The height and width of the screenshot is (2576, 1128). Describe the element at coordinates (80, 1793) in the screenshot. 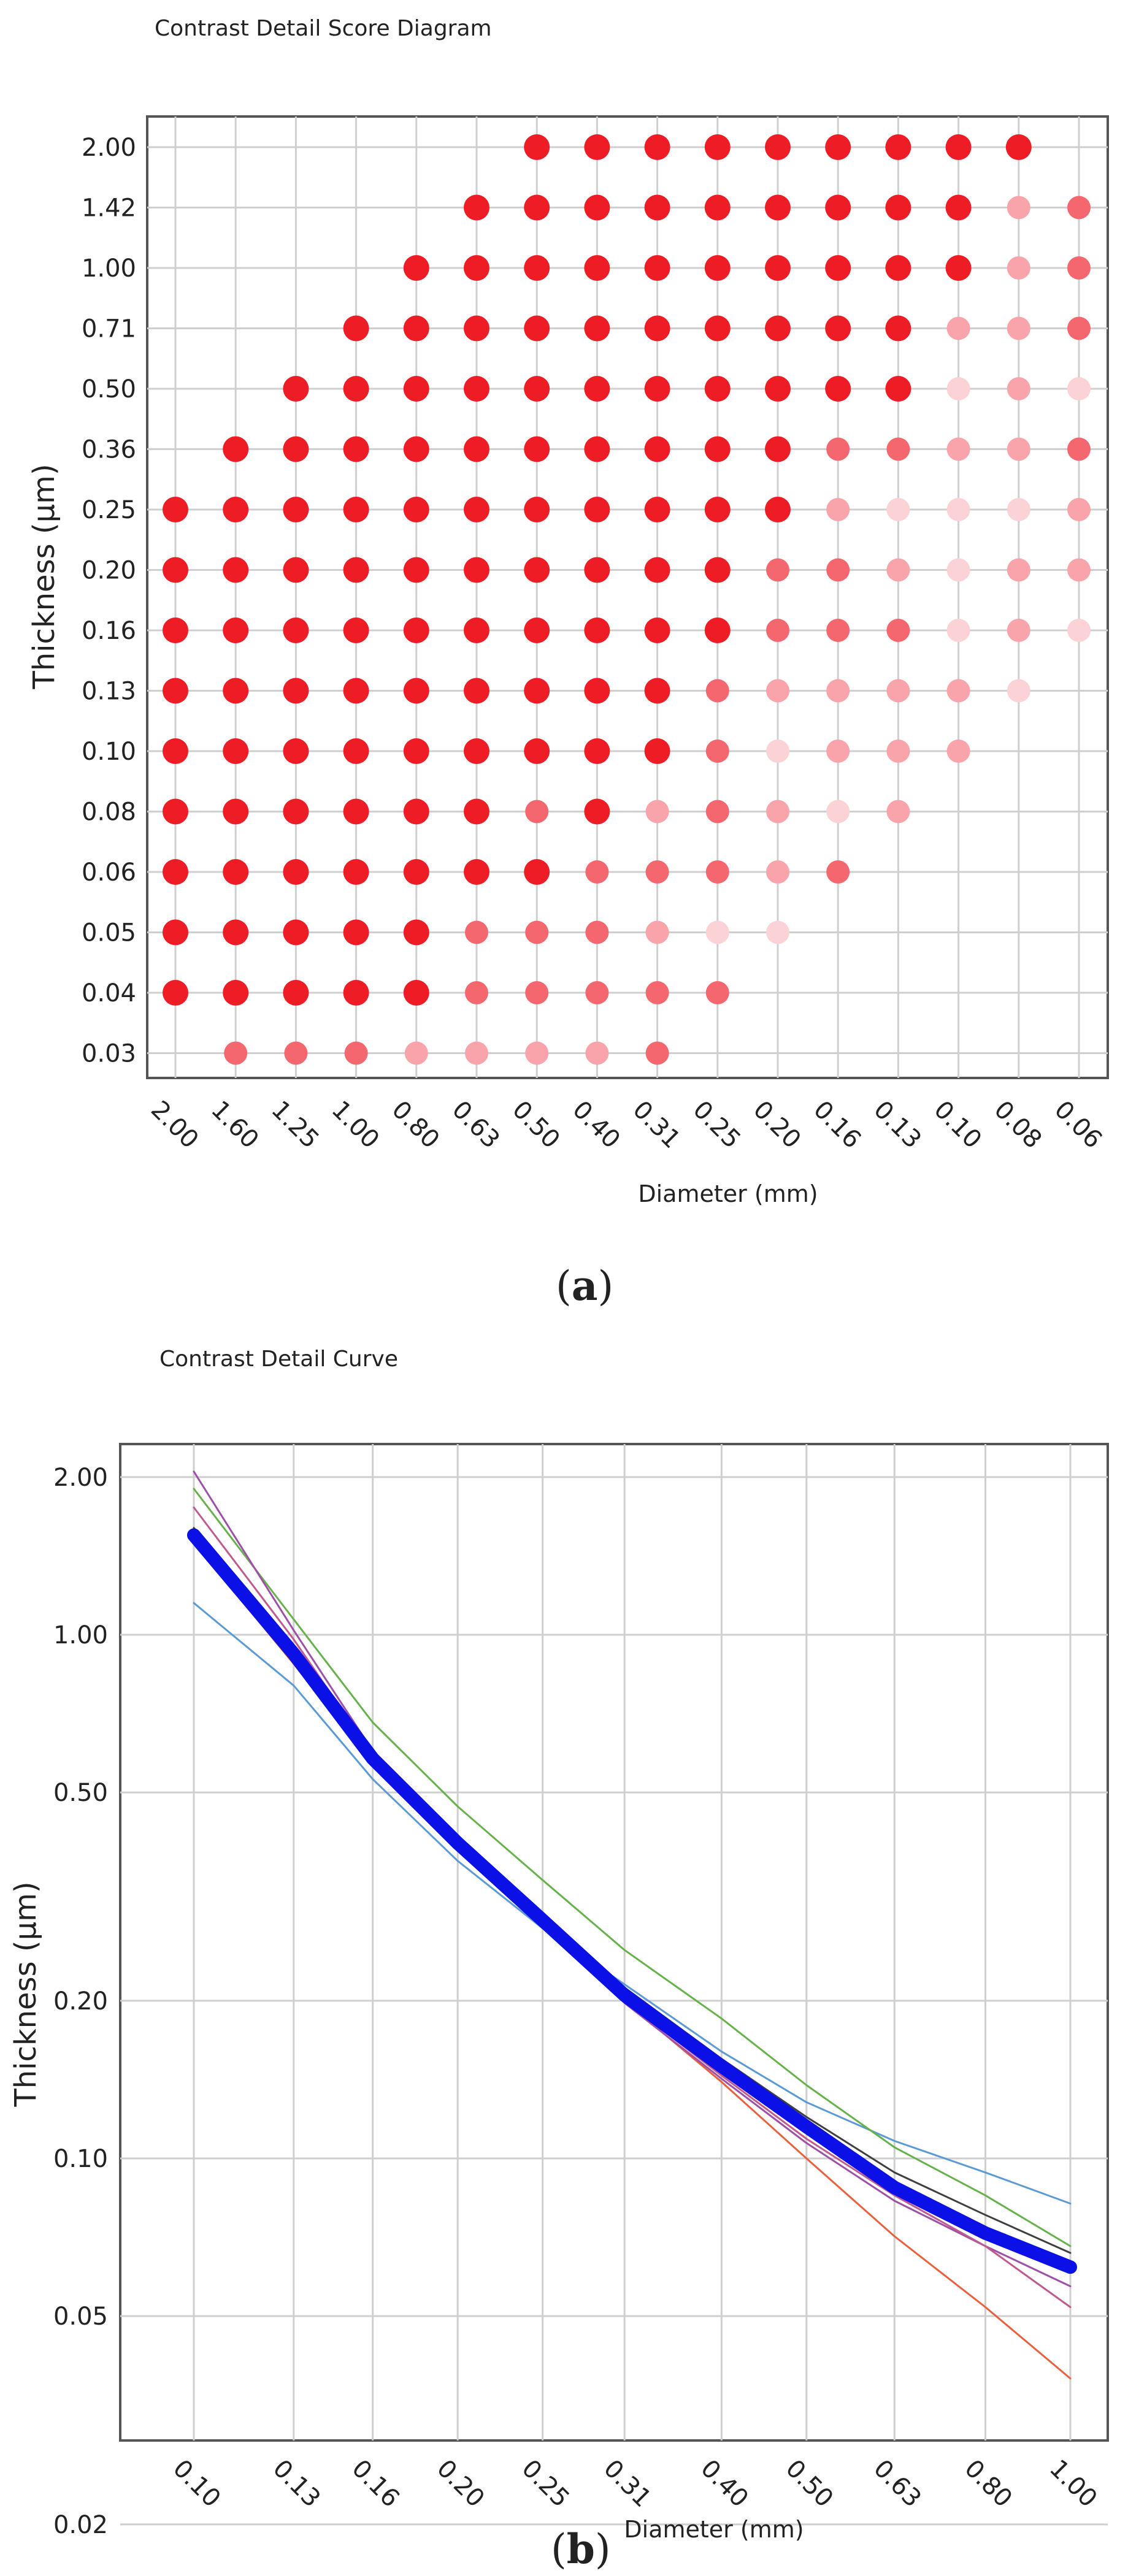

I see `curve-y-tick-label: 0.50` at that location.